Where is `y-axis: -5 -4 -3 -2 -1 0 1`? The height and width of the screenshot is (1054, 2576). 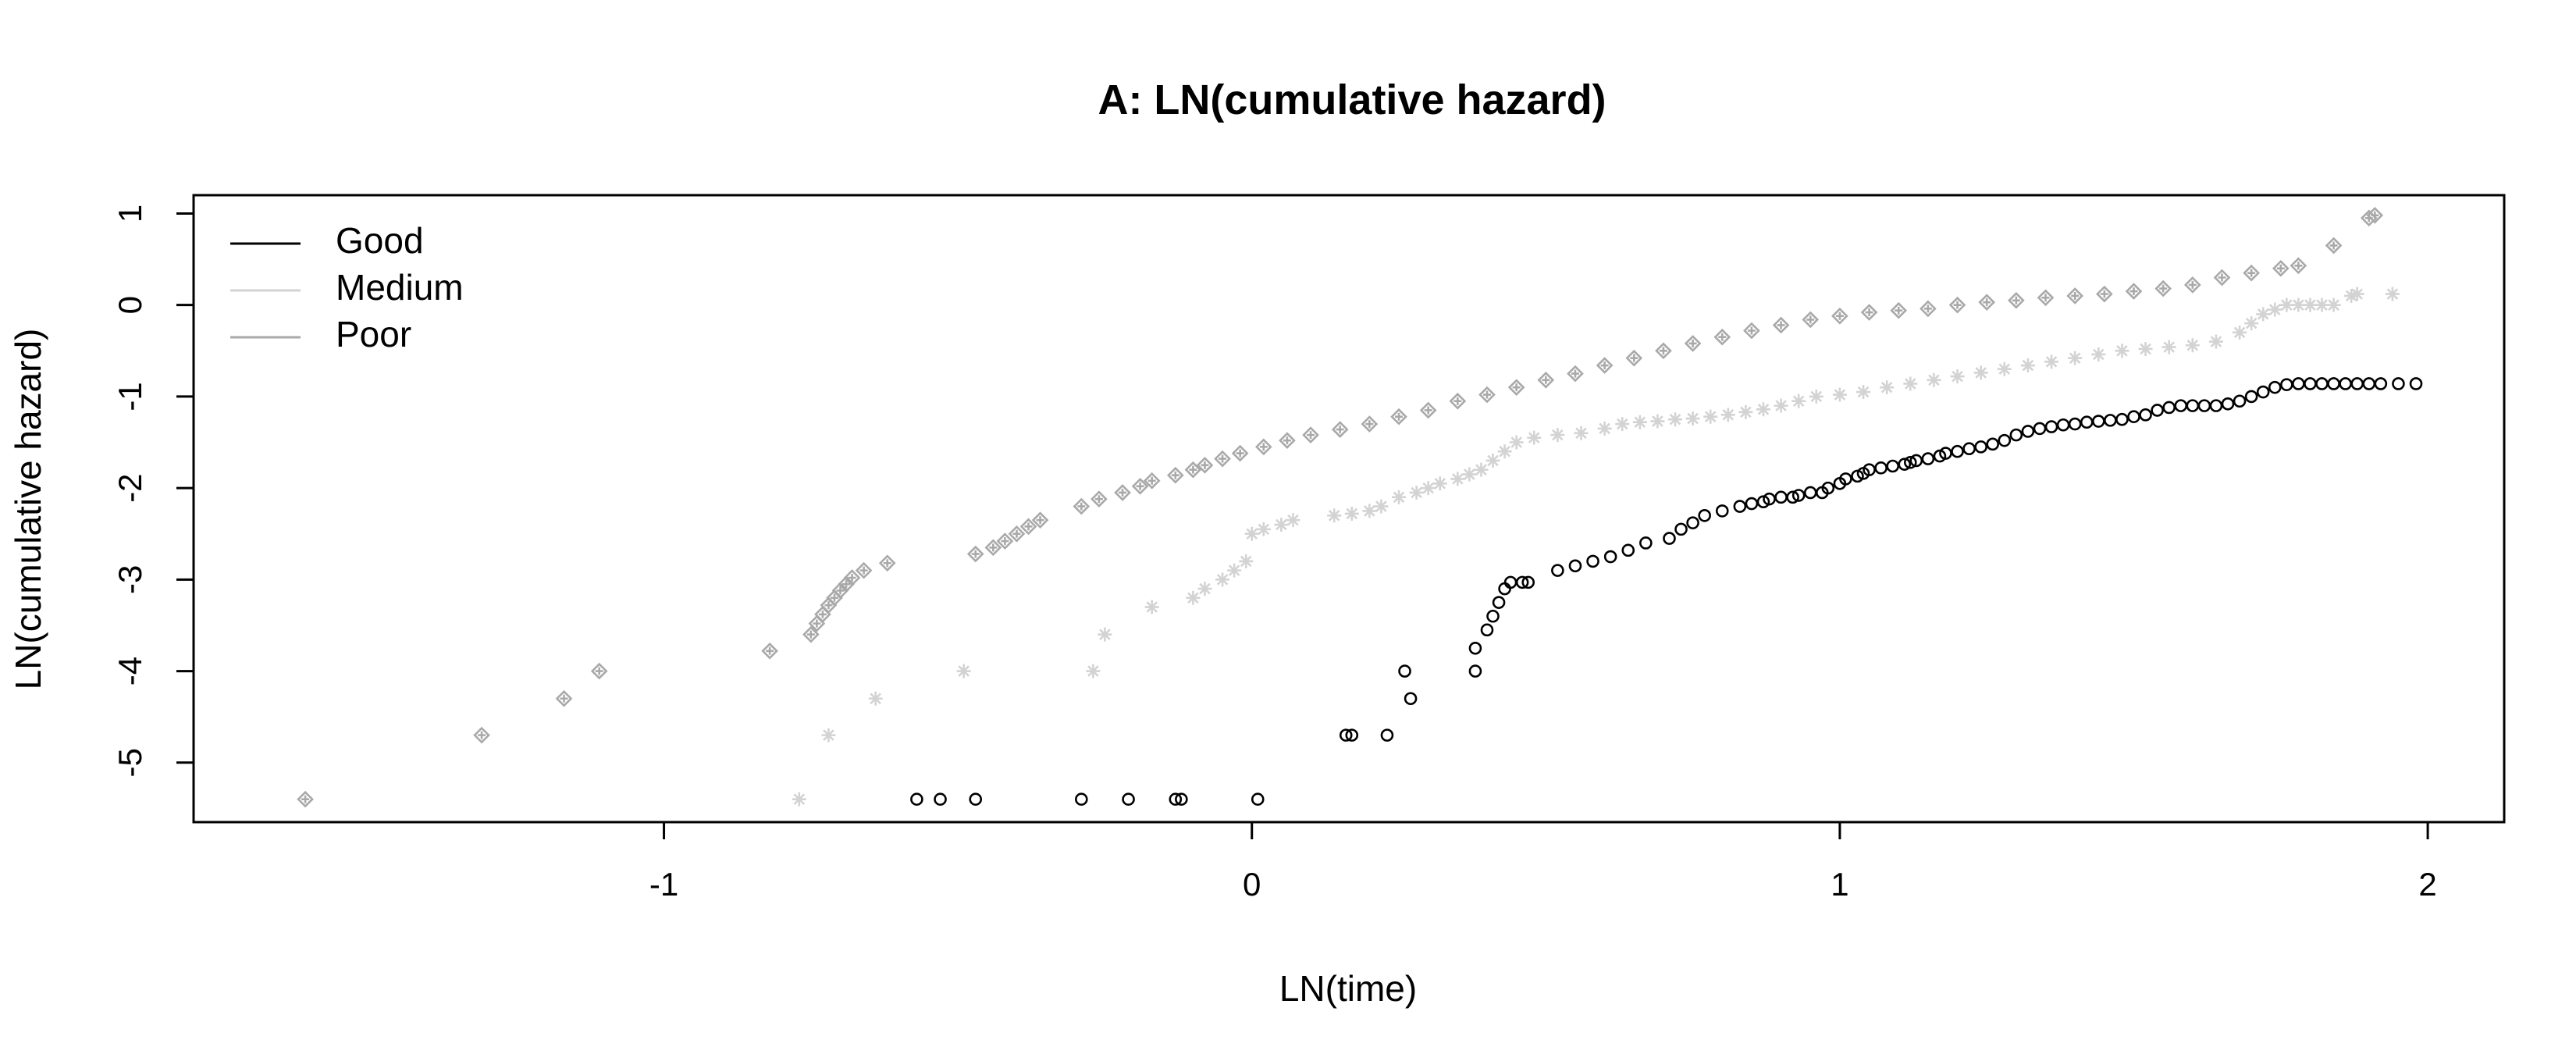 y-axis: -5 -4 -3 -2 -1 0 1 is located at coordinates (153, 491).